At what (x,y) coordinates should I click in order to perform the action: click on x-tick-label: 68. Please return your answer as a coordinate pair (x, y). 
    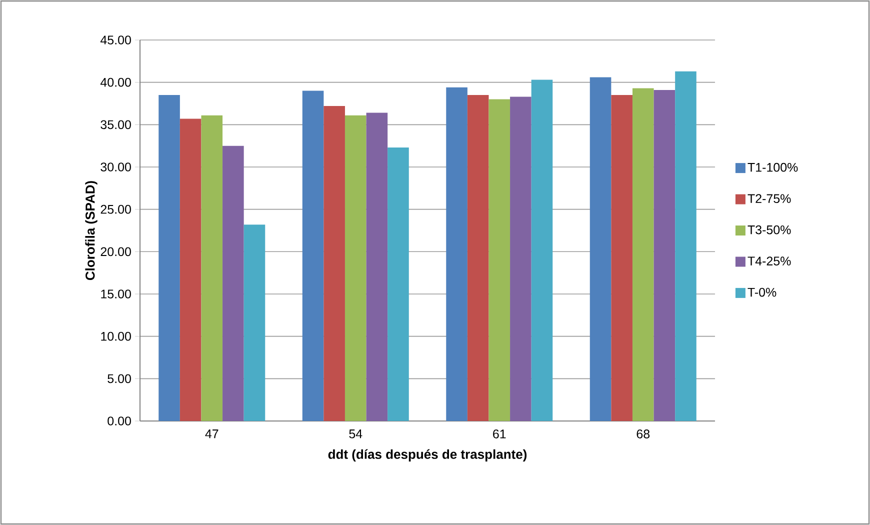
    Looking at the image, I should click on (643, 434).